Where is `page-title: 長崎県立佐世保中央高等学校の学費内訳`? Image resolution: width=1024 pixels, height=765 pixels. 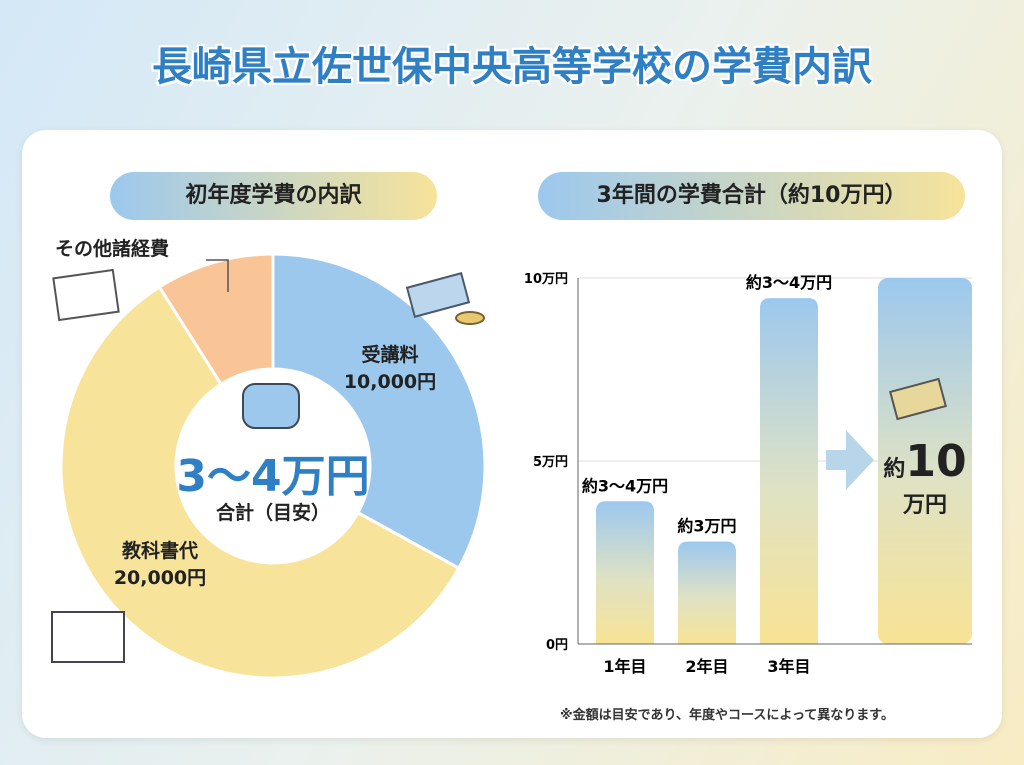 page-title: 長崎県立佐世保中央高等学校の学費内訳 is located at coordinates (512, 67).